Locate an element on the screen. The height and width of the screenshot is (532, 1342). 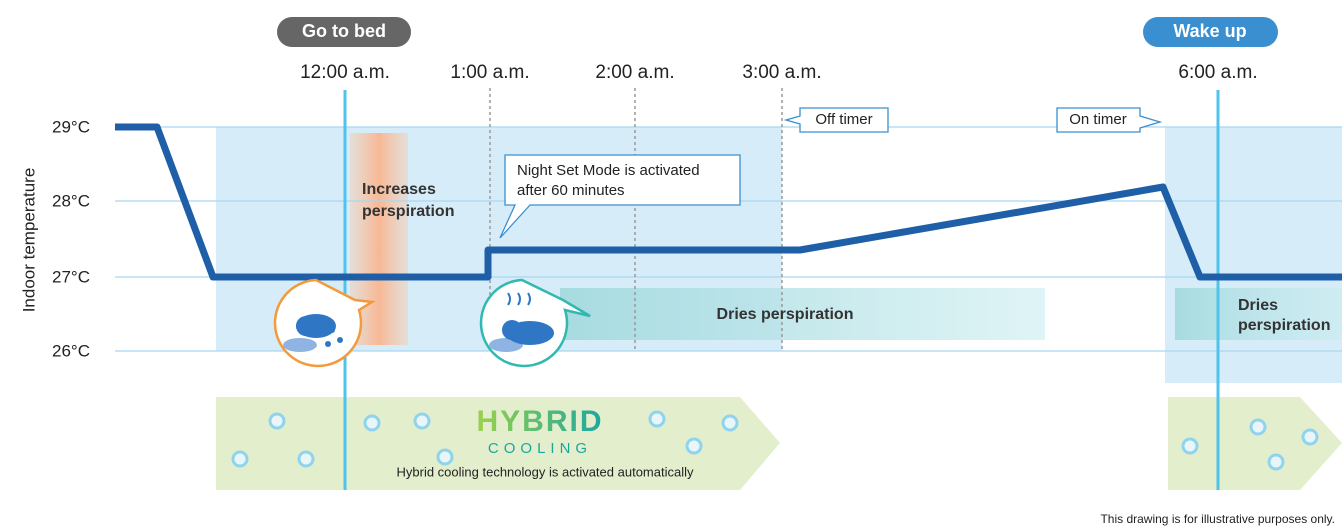
dries-label: Dries perspiration is located at coordinates (785, 314).